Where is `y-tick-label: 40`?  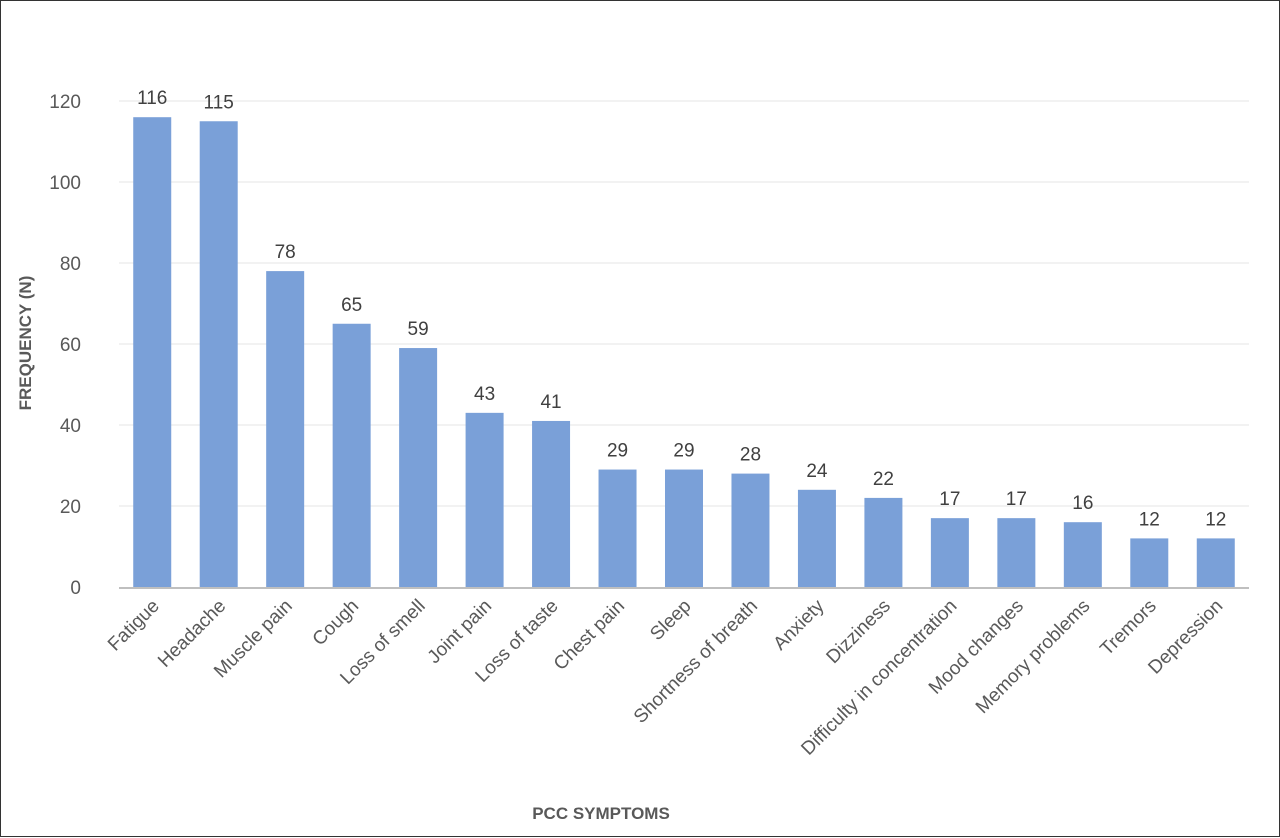
y-tick-label: 40 is located at coordinates (70, 426).